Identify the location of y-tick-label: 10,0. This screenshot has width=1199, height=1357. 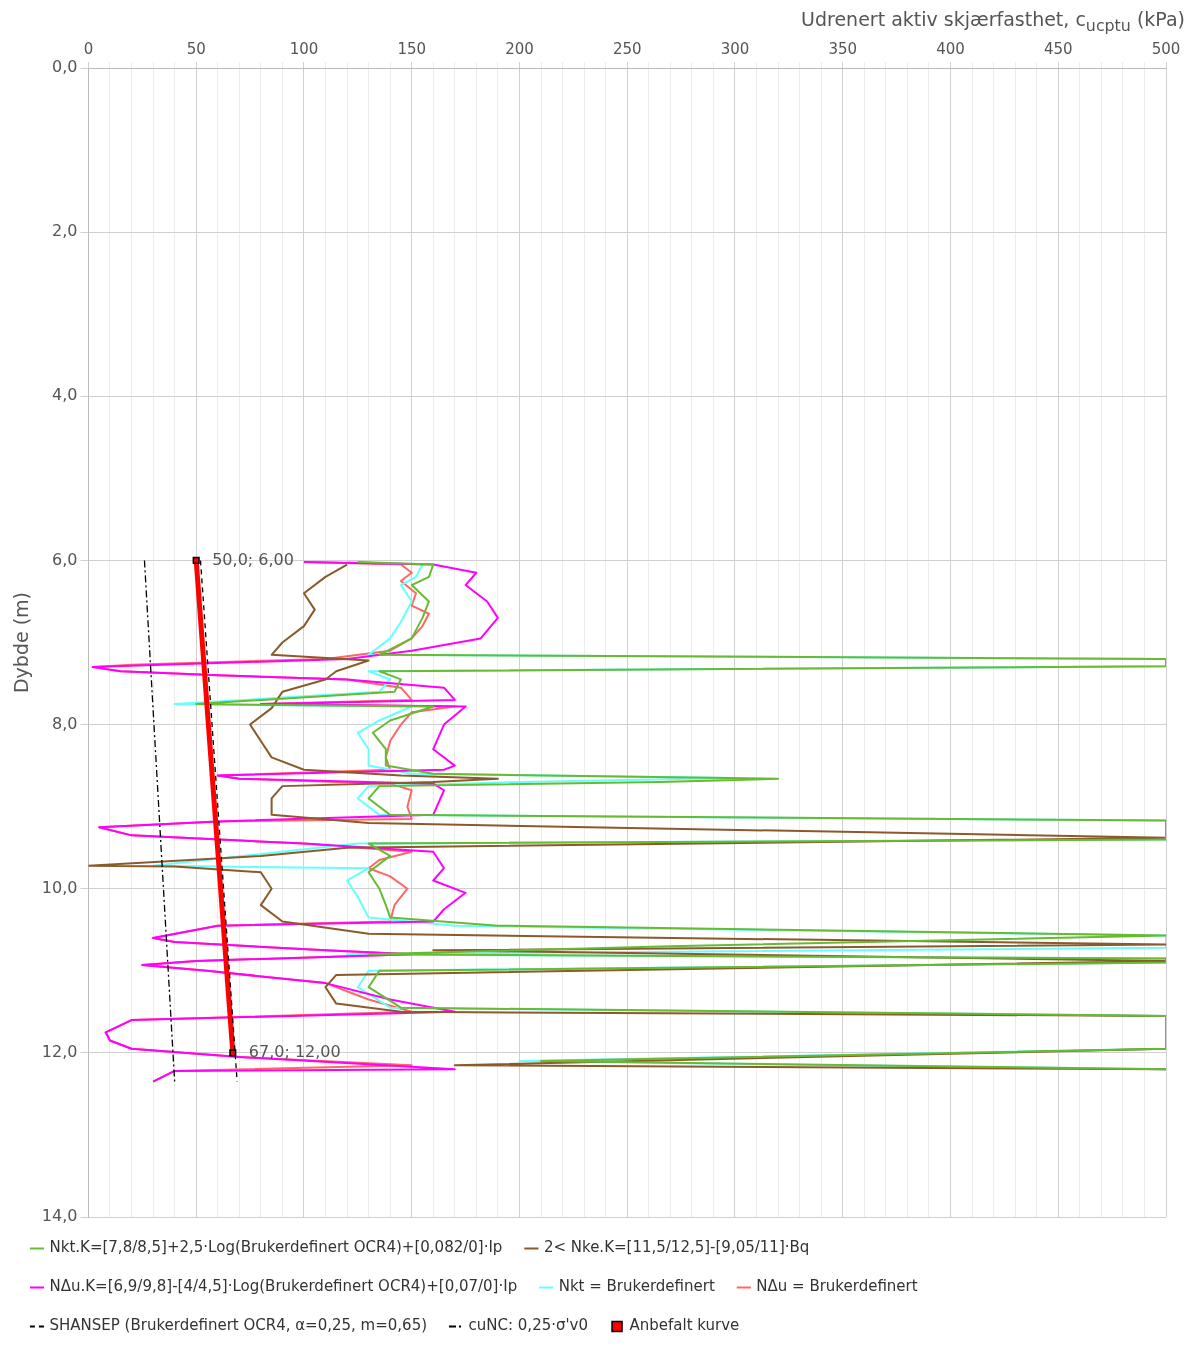
(59, 887).